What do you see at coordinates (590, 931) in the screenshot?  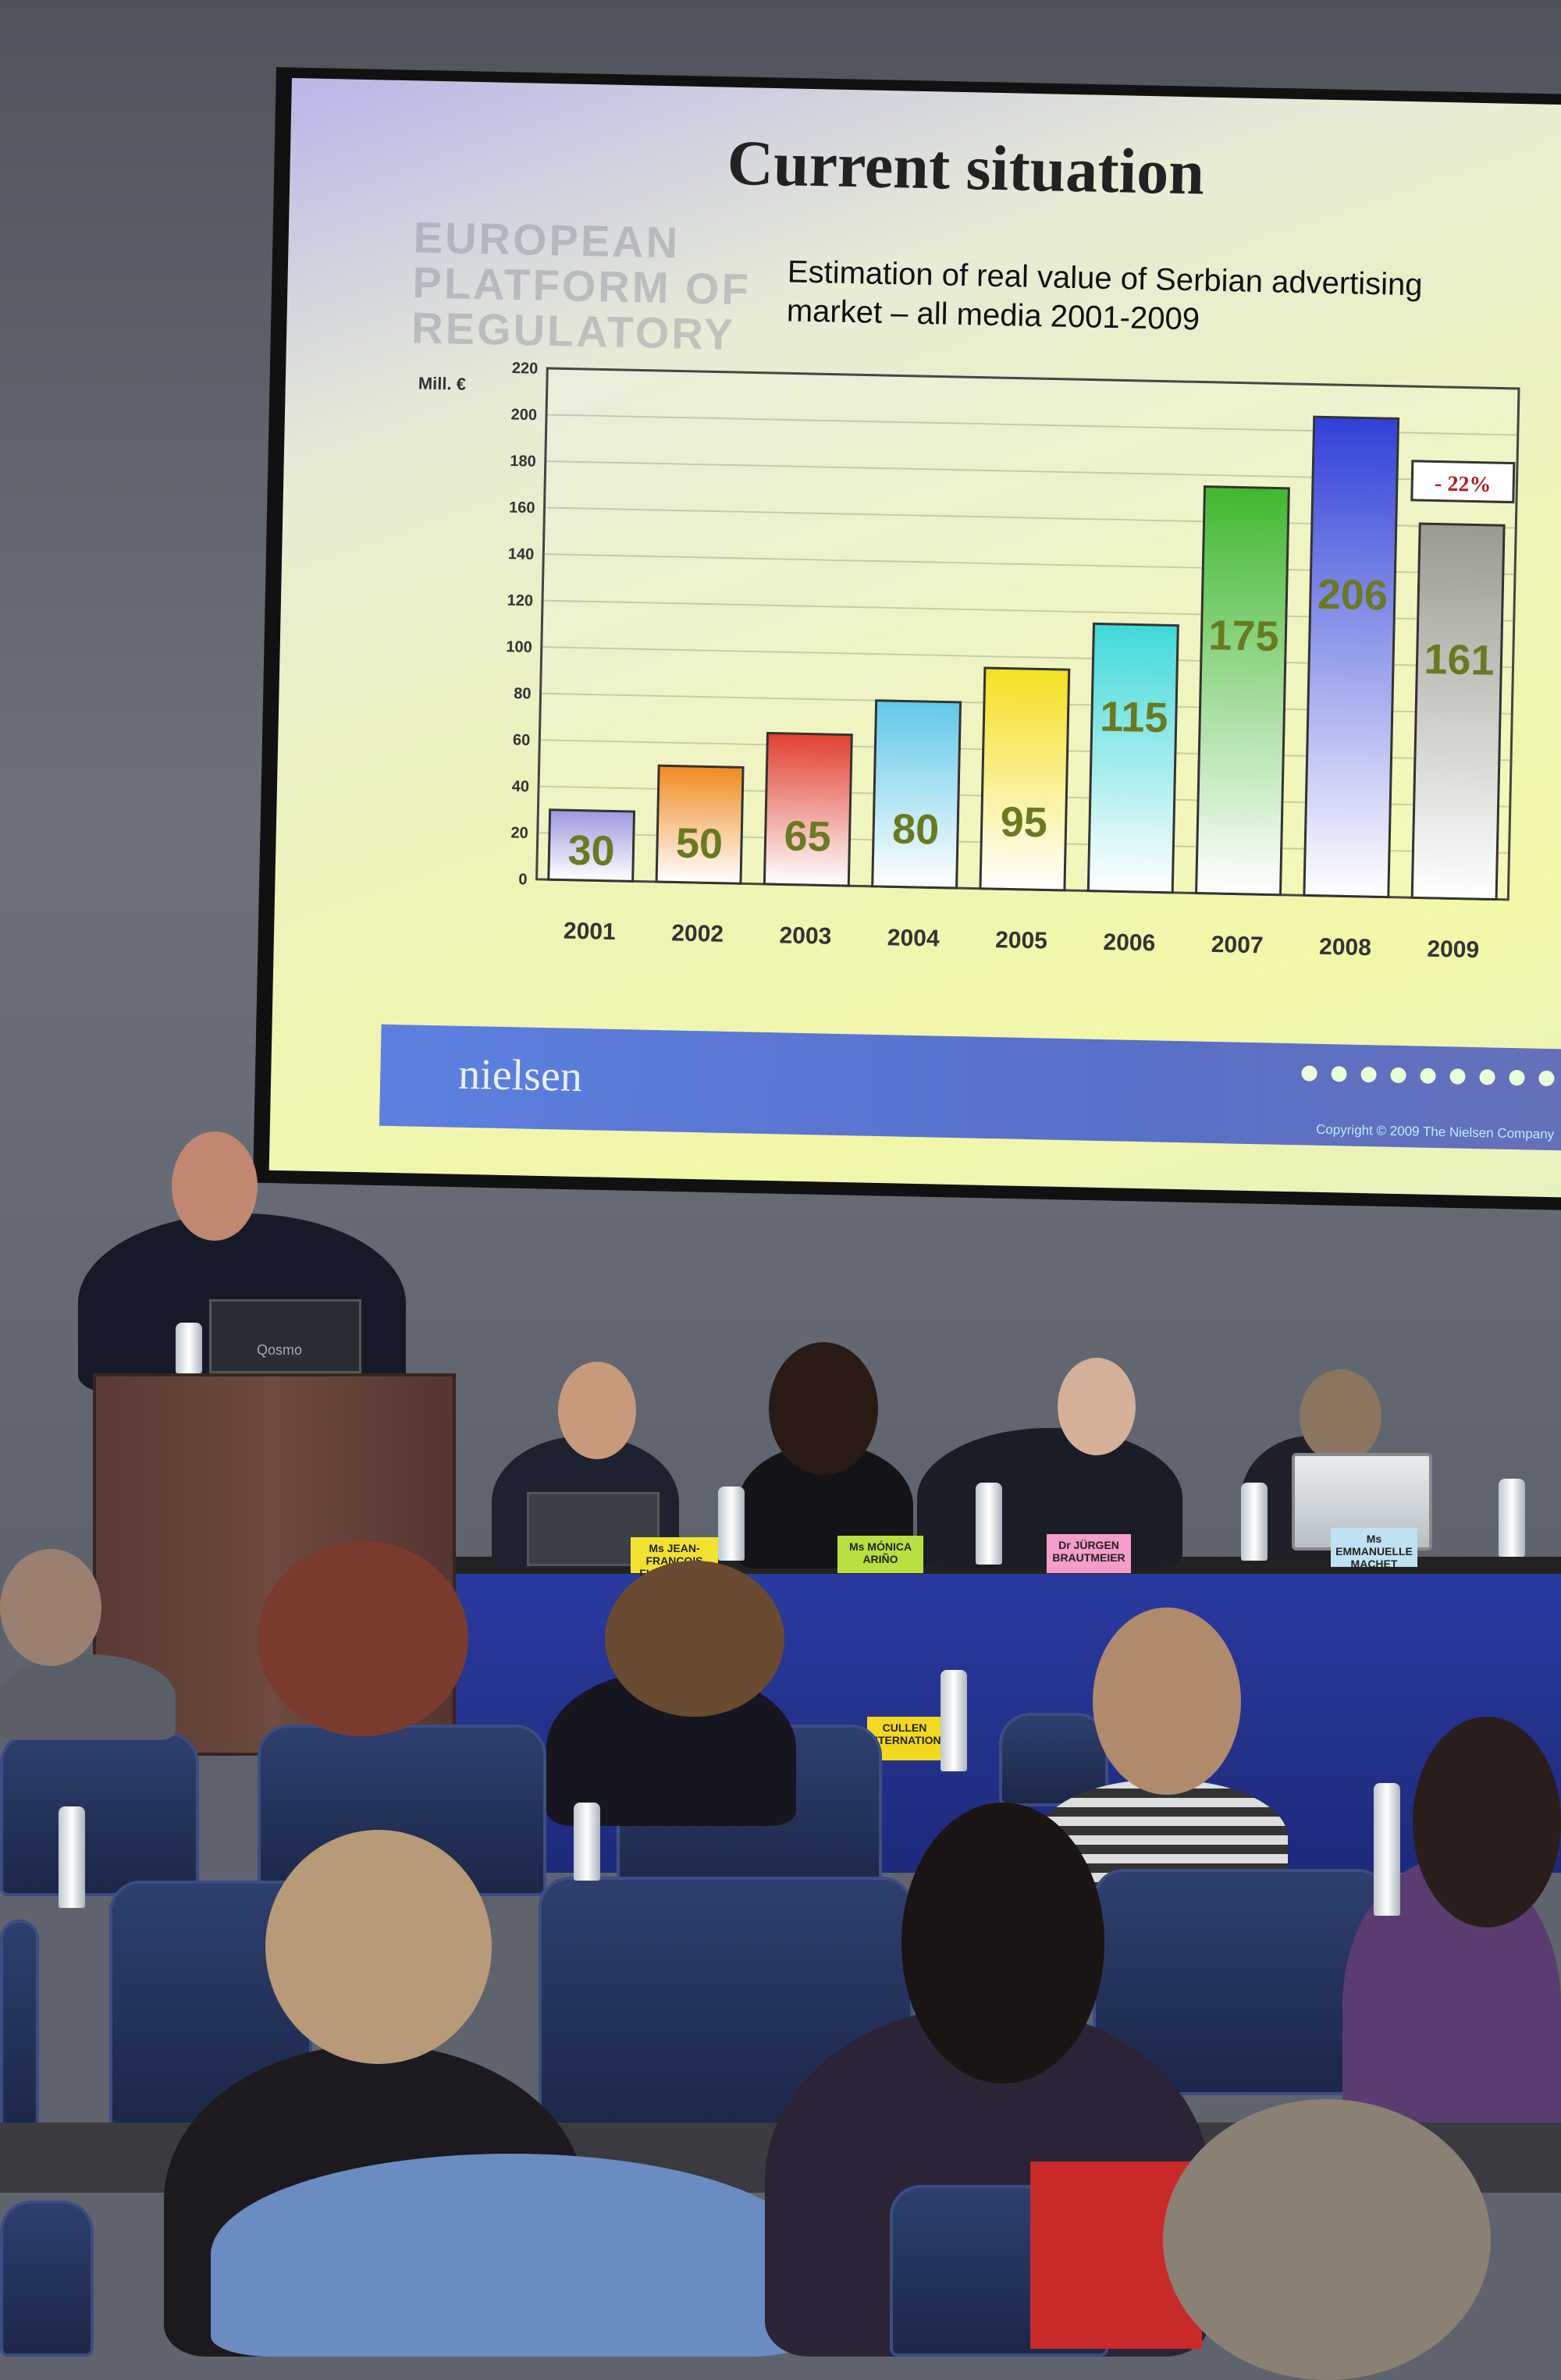 I see `x-tick-label: 2001` at bounding box center [590, 931].